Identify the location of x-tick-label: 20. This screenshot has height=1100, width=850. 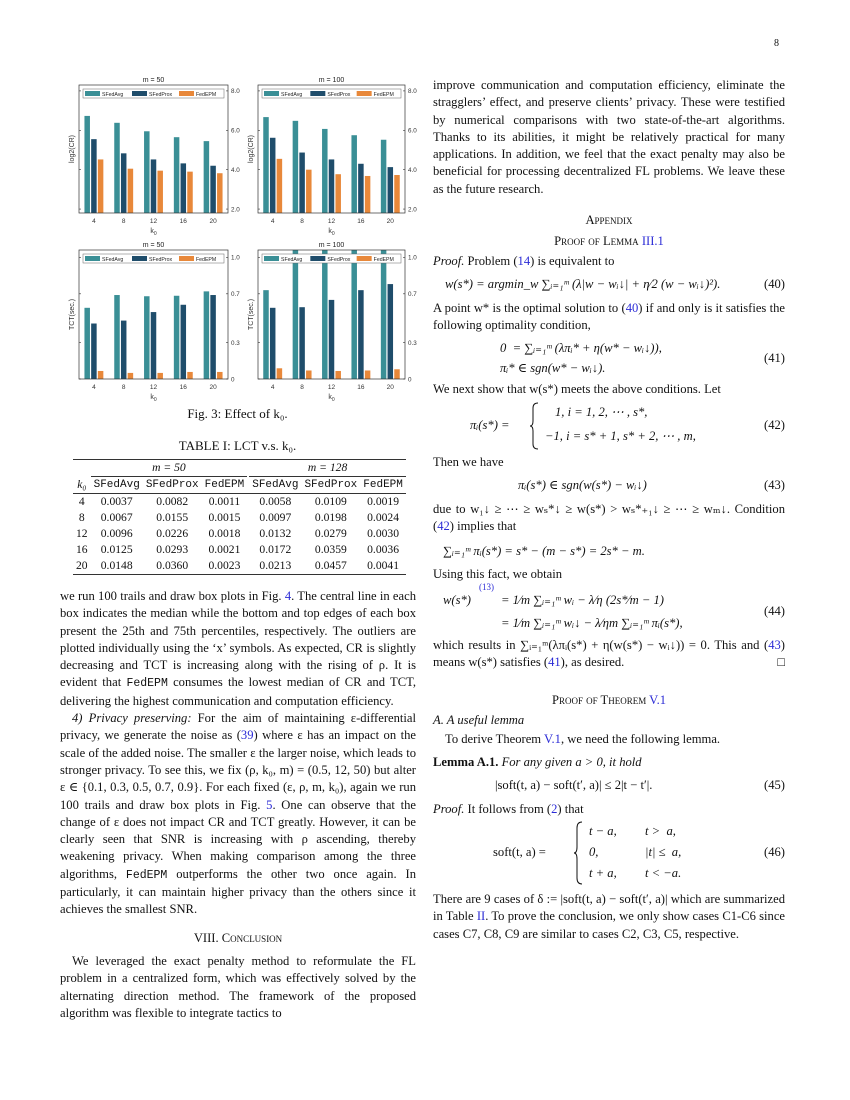
(391, 221).